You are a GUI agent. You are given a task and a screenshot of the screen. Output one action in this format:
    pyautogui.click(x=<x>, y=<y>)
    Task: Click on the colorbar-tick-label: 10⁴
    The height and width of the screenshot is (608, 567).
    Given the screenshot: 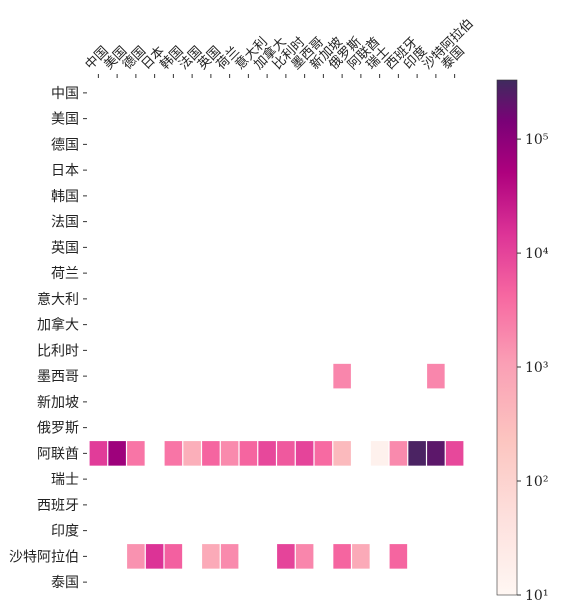 What is the action you would take?
    pyautogui.click(x=537, y=254)
    